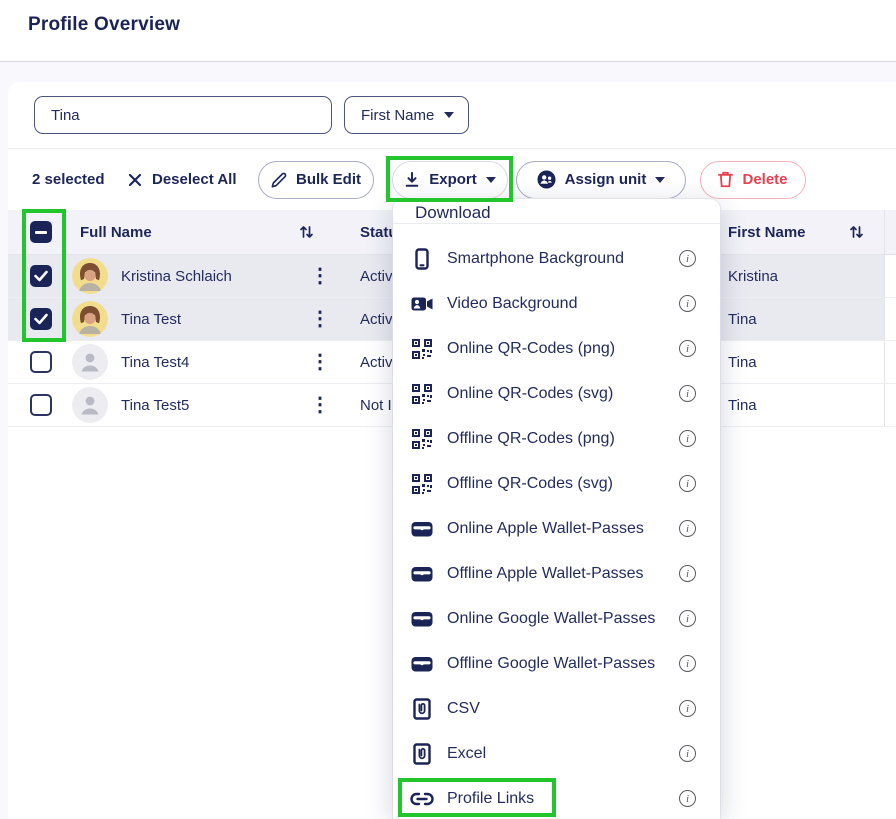 This screenshot has height=819, width=896. I want to click on export-label: Export, so click(453, 179).